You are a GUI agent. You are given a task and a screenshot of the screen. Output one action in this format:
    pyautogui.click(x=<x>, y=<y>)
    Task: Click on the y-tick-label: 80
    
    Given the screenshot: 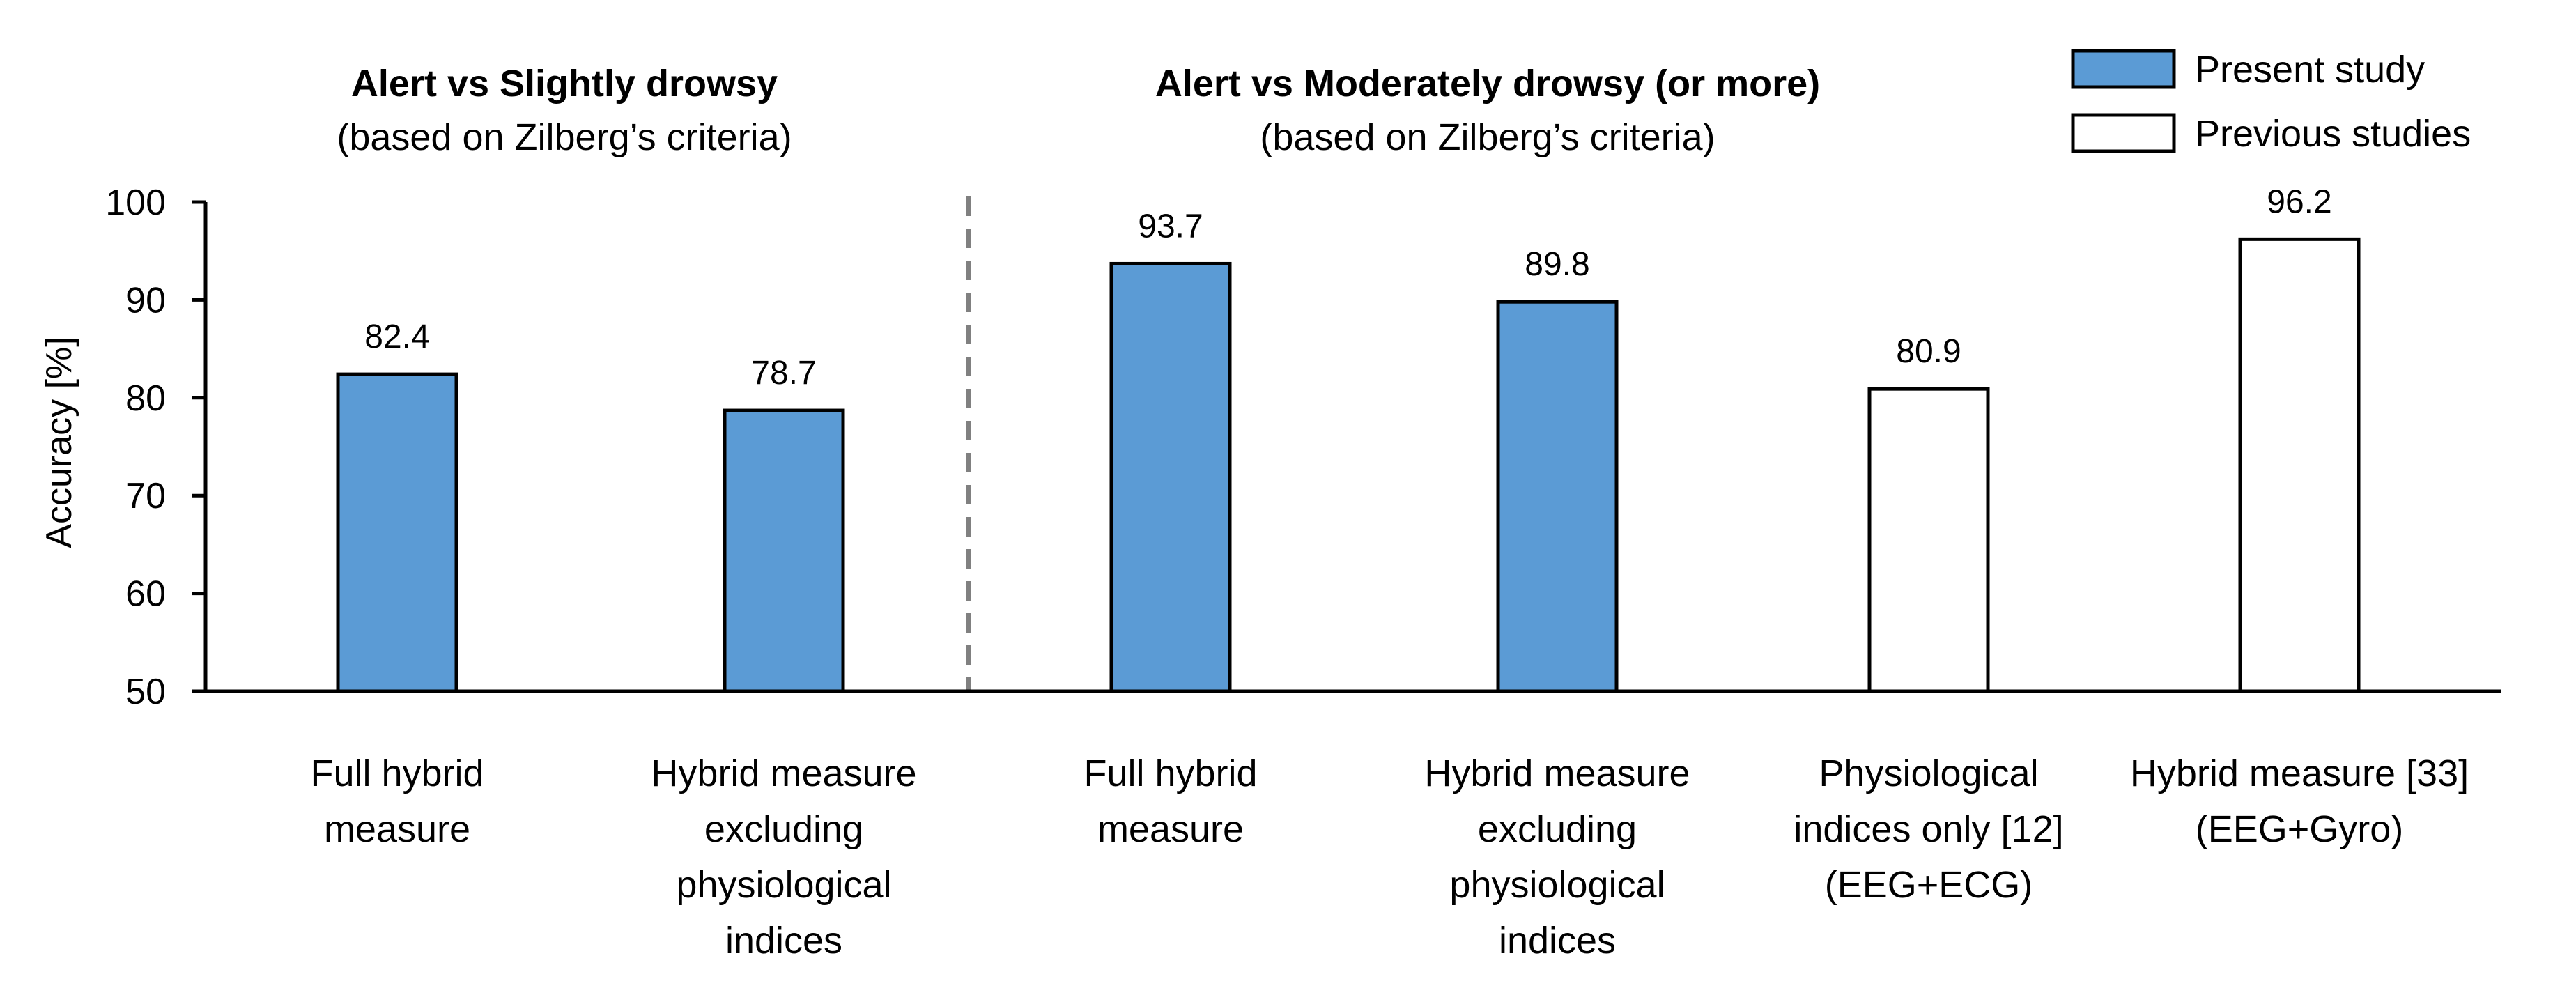 What is the action you would take?
    pyautogui.click(x=145, y=398)
    